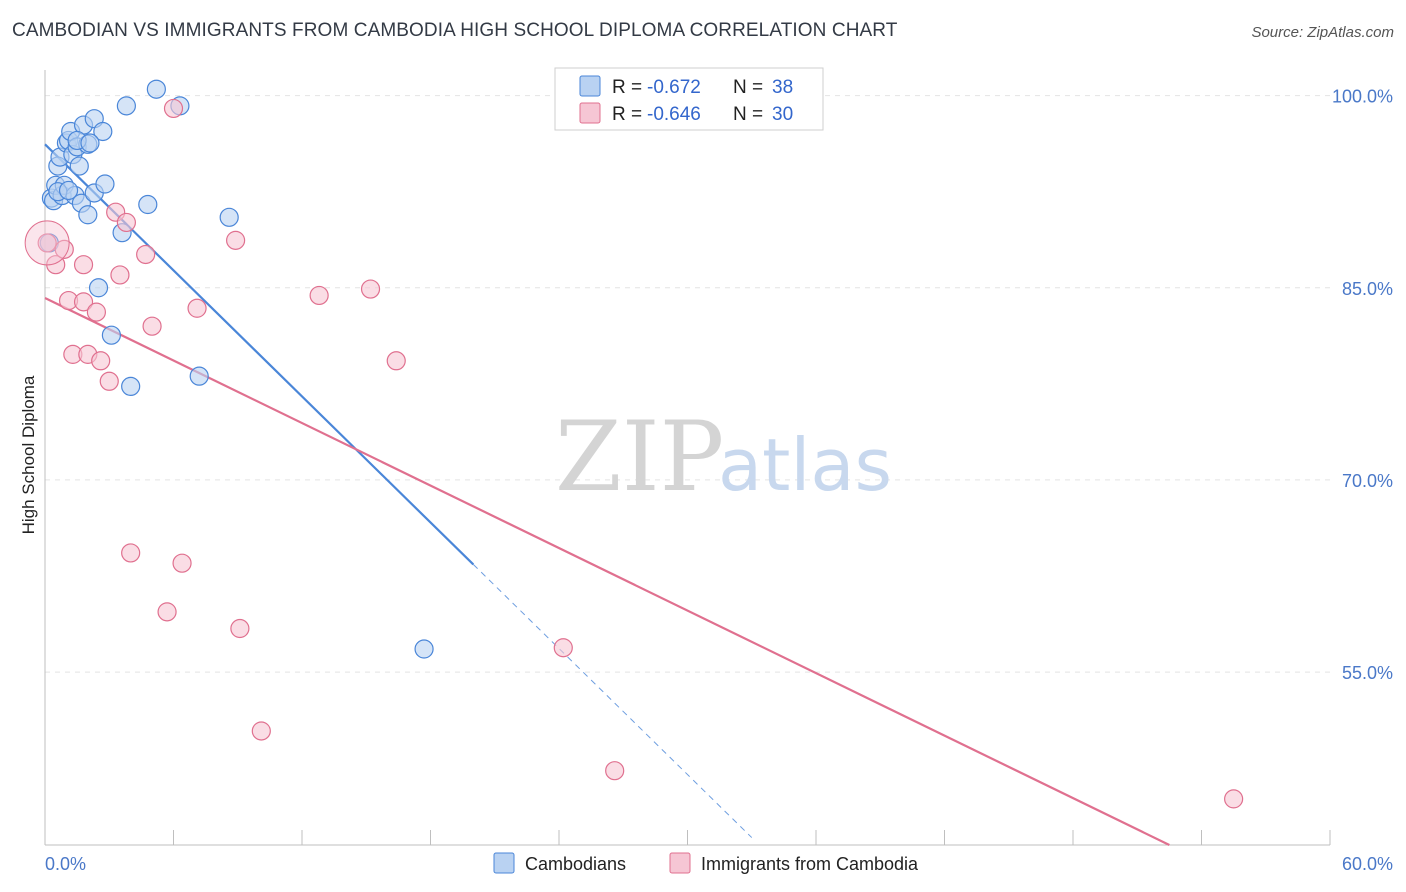 This screenshot has width=1406, height=892. I want to click on bottom-legend-cambodians: Cambodians, so click(575, 864).